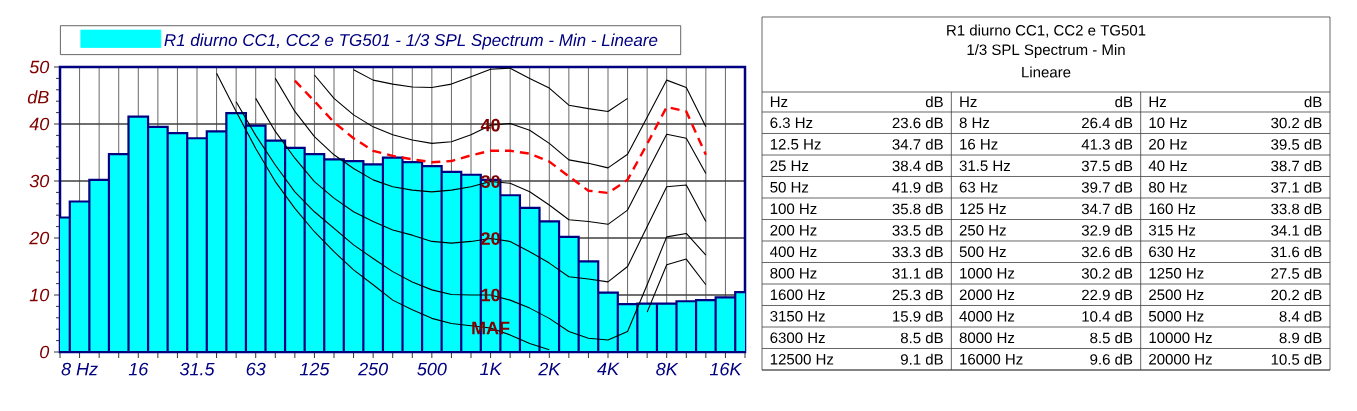  Describe the element at coordinates (793, 273) in the screenshot. I see `text: 800 Hz` at that location.